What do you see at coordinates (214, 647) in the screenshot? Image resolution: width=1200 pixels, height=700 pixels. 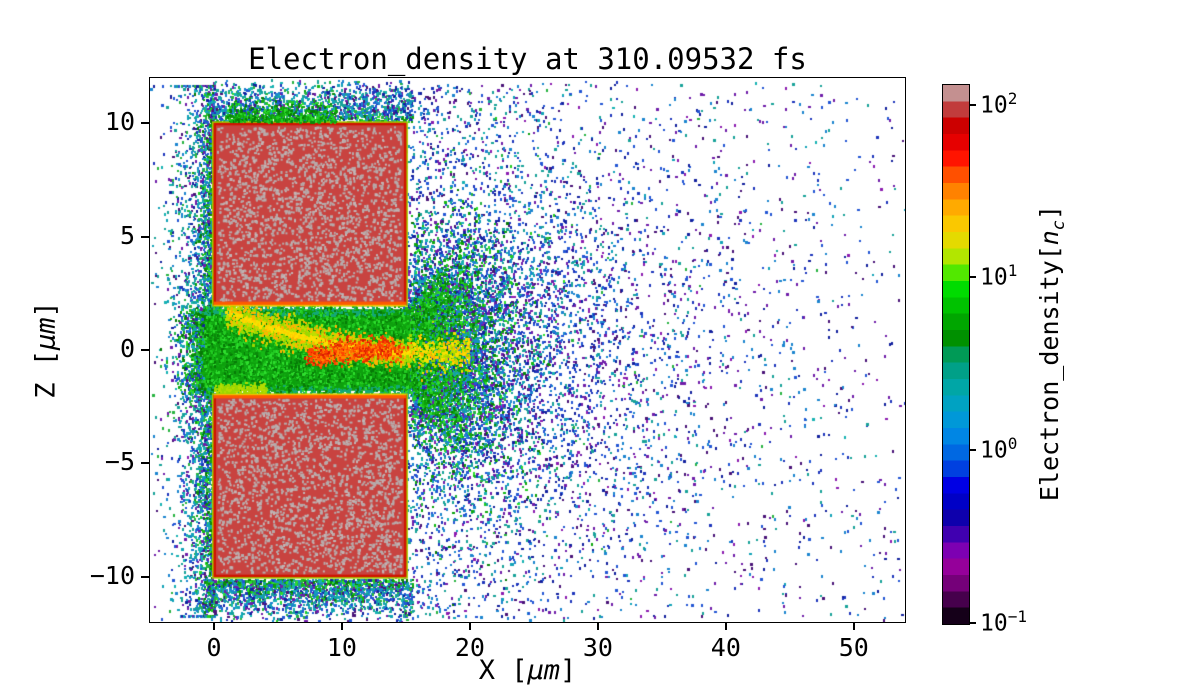 I see `x-tick-label: 0` at bounding box center [214, 647].